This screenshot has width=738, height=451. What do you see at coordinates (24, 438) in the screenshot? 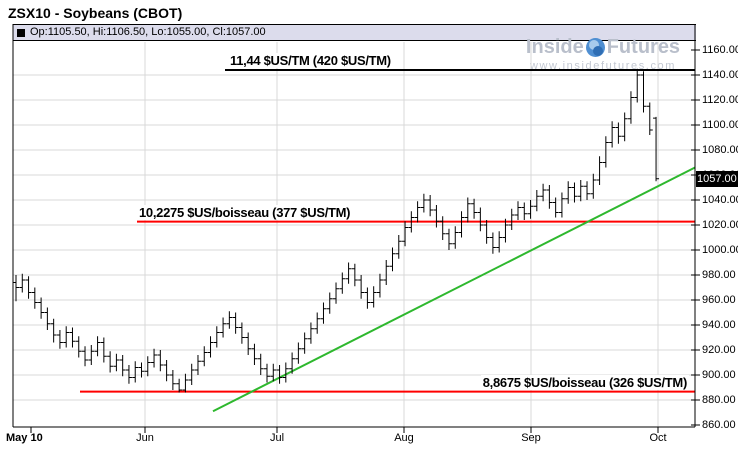
I see `x-axis-label-first: May 10` at bounding box center [24, 438].